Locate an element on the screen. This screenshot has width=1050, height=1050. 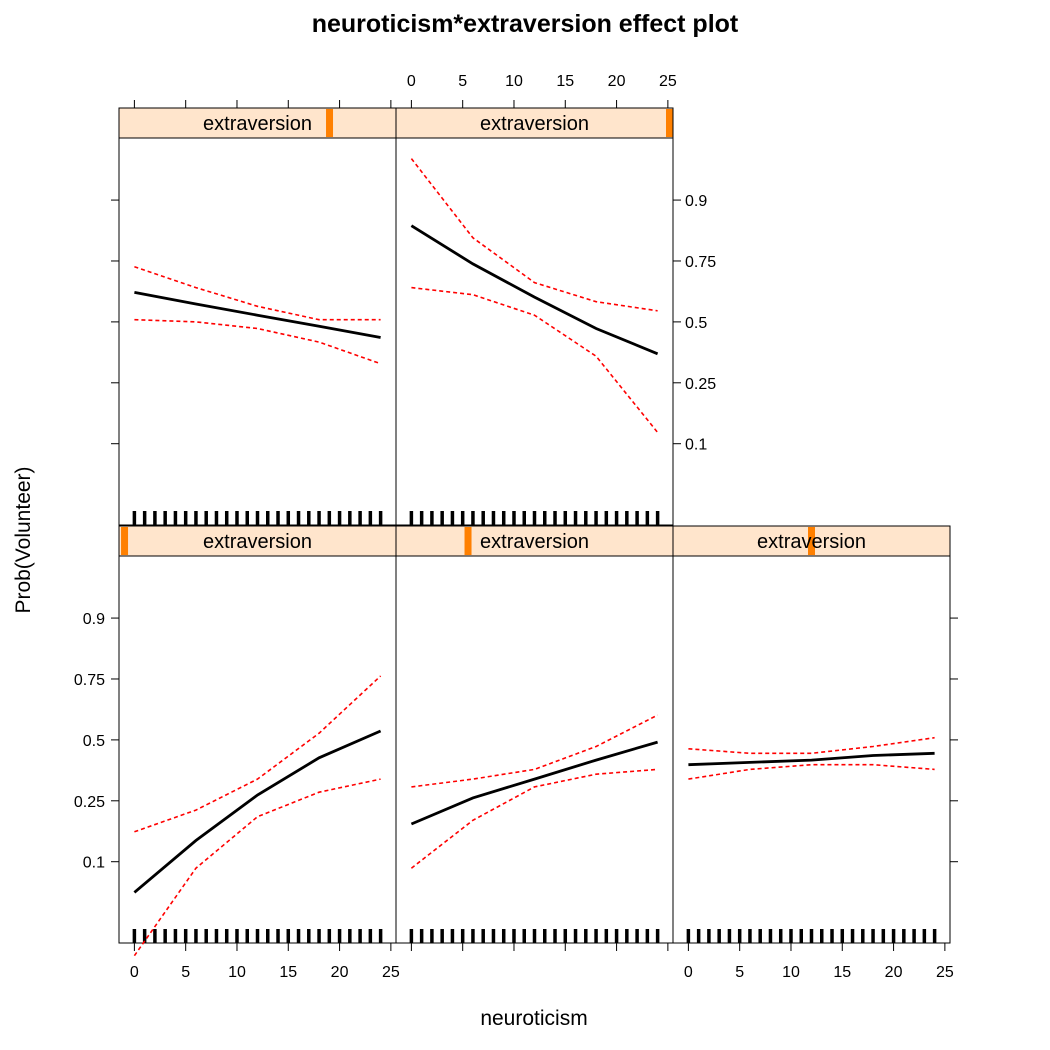
chart-title: neuroticism*extraversion effect plot is located at coordinates (525, 24).